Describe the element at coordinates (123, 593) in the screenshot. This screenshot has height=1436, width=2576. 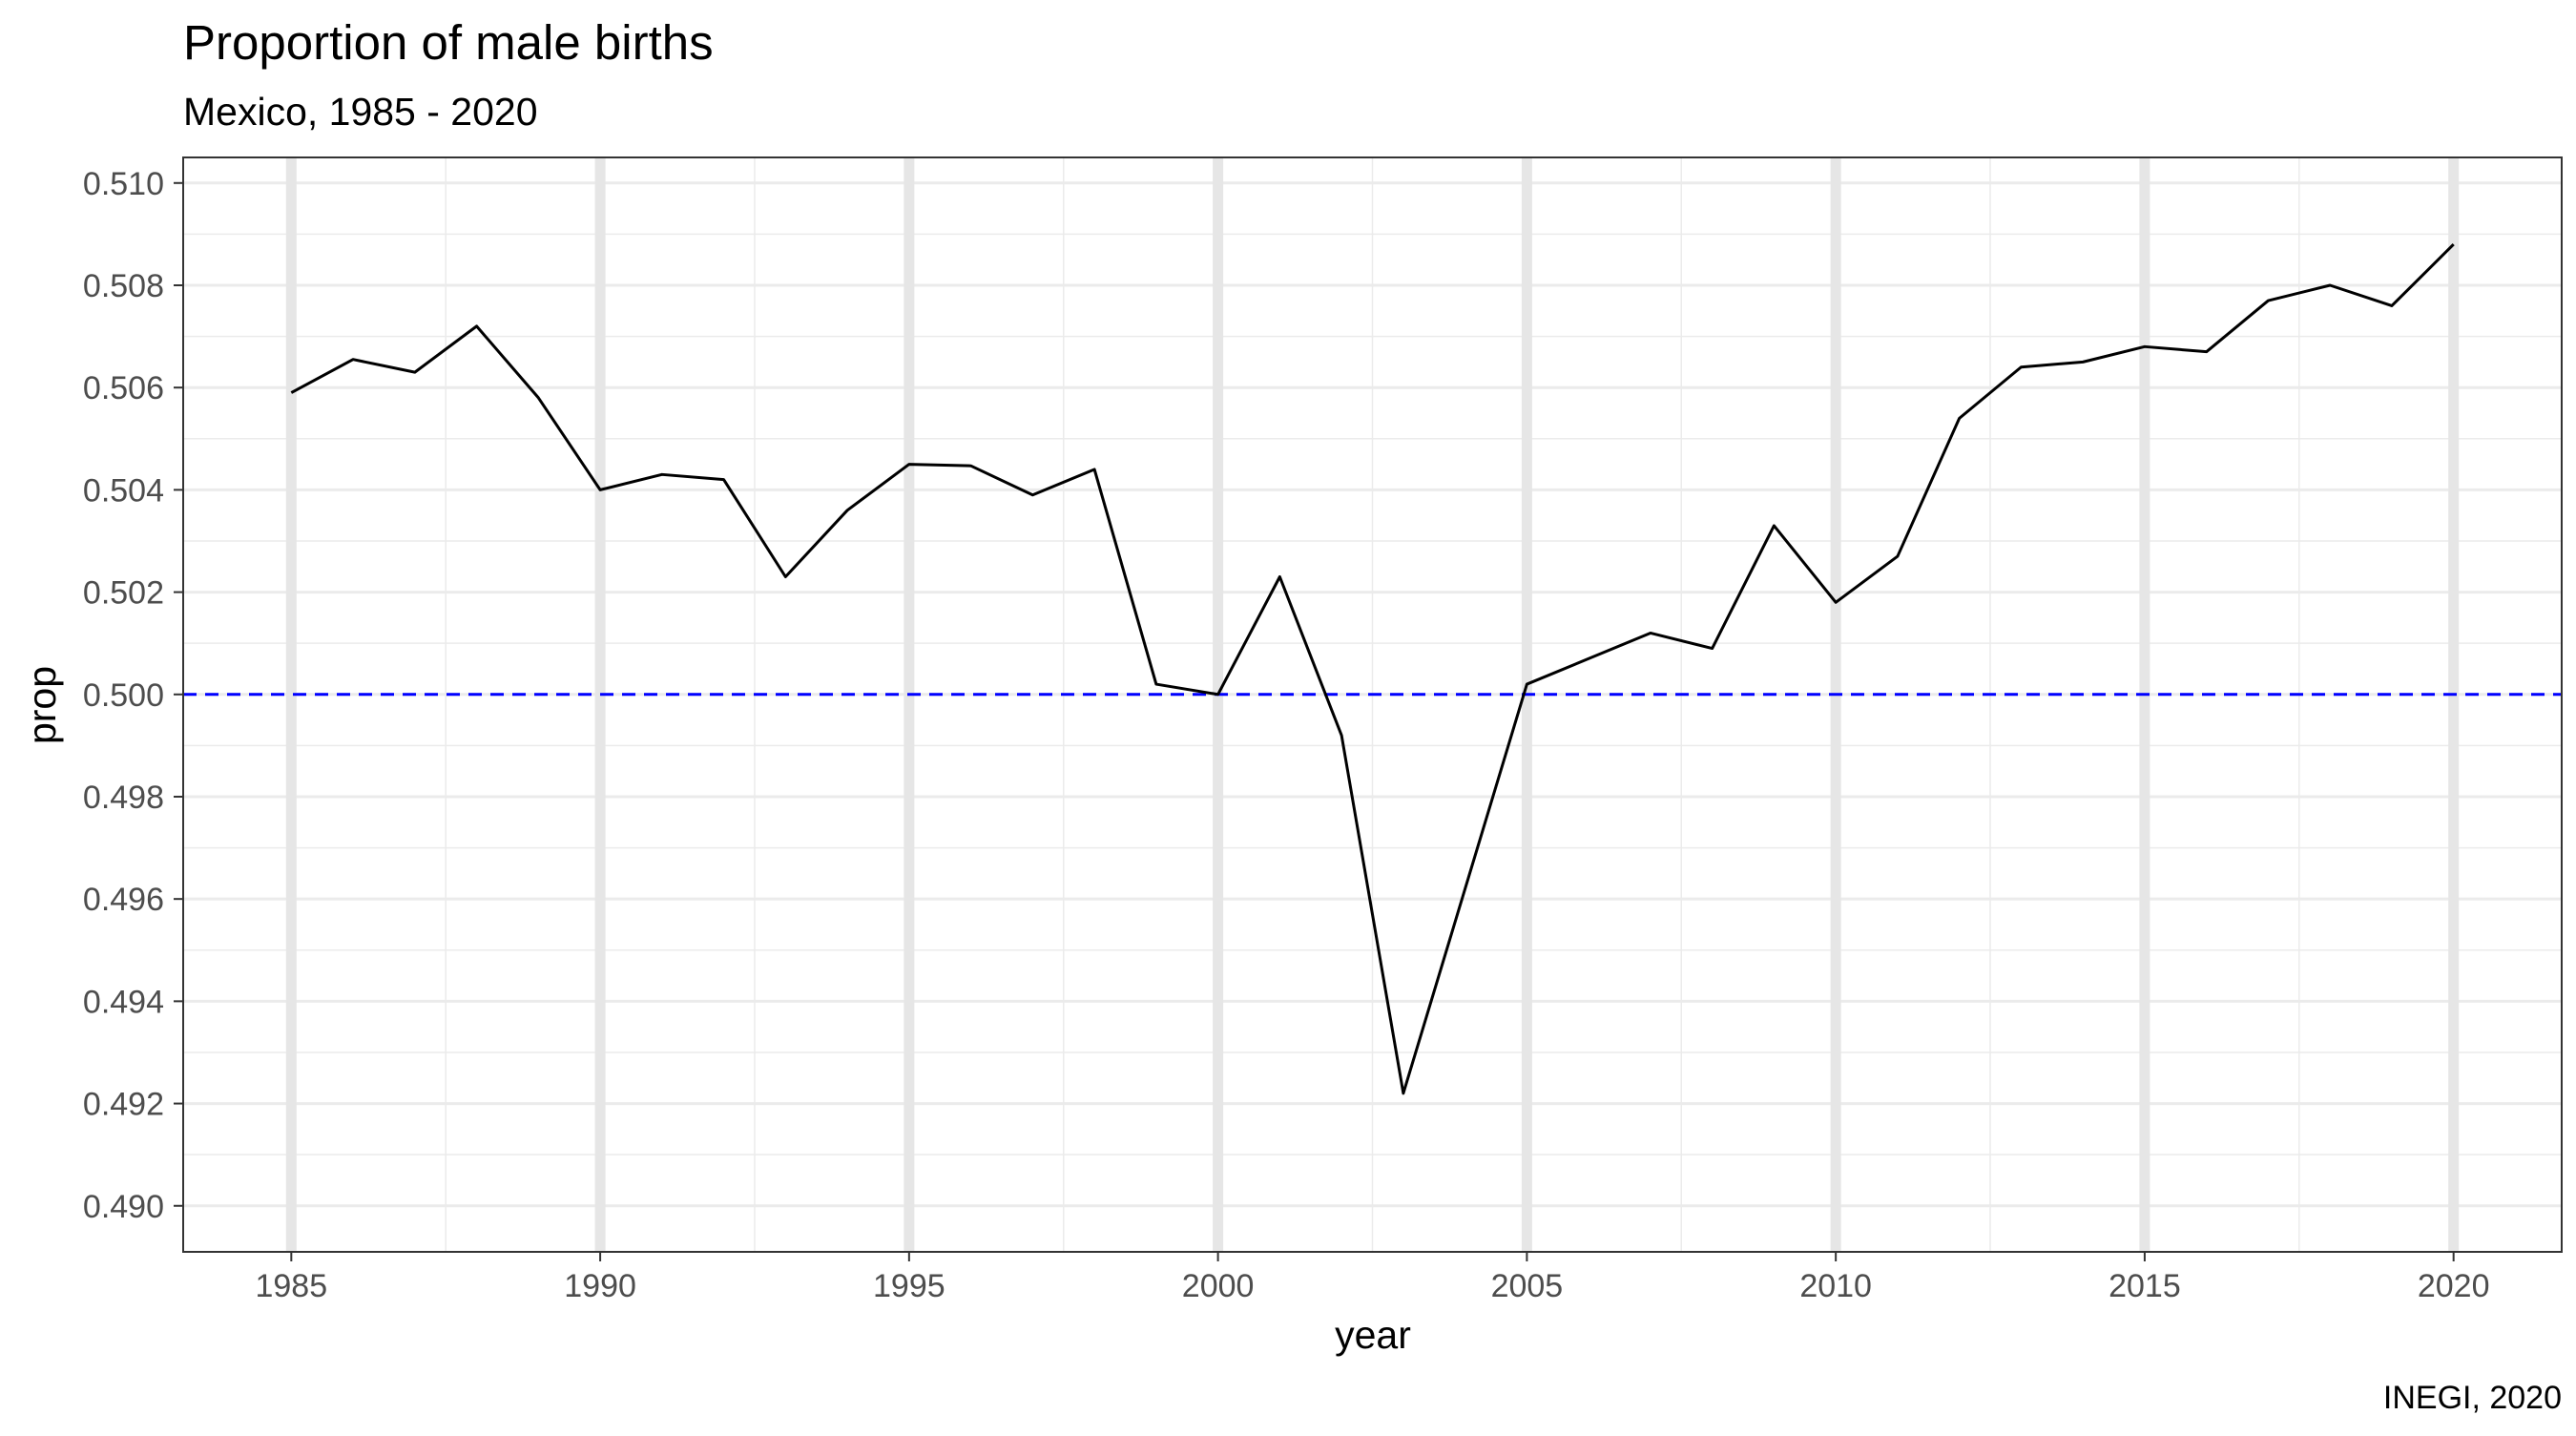
I see `y-tick-label: 0.502` at that location.